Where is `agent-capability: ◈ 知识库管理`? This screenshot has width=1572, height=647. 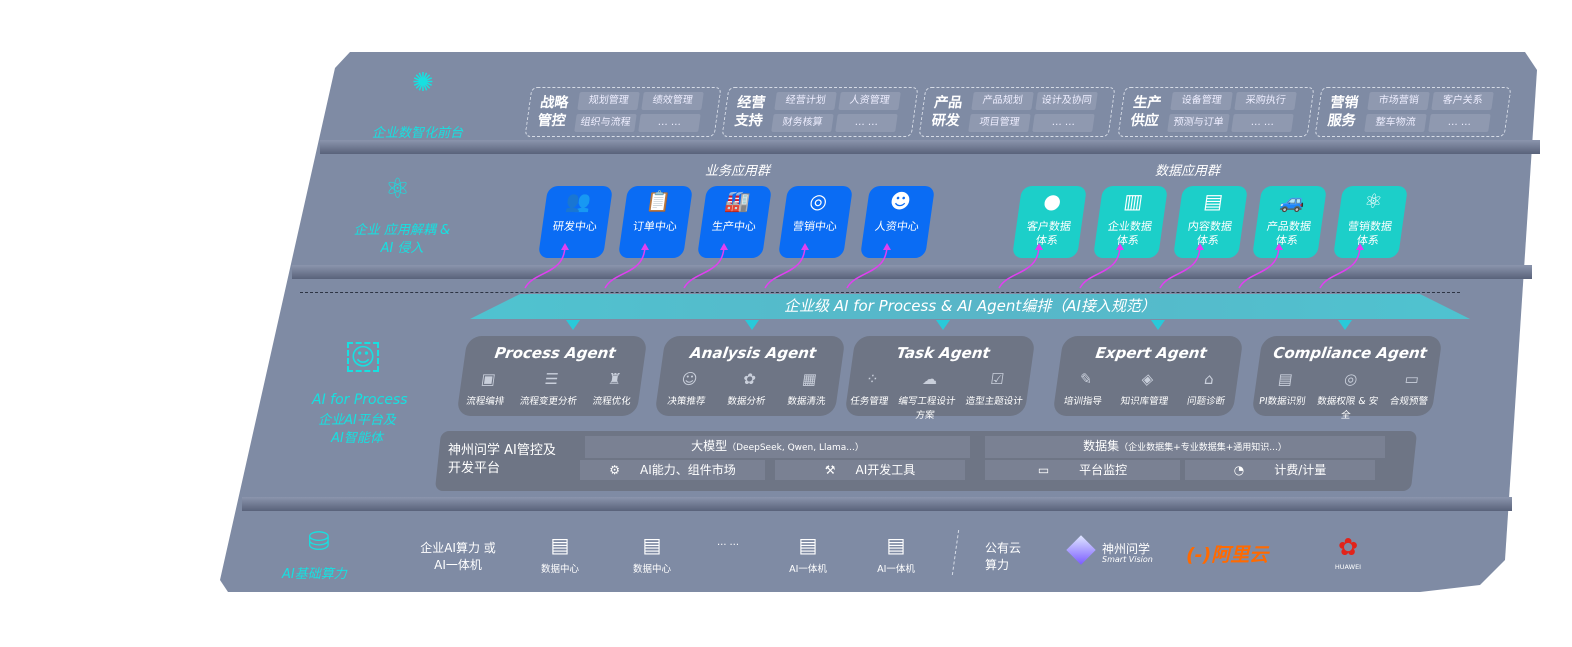 agent-capability: ◈ 知识库管理 is located at coordinates (1146, 388).